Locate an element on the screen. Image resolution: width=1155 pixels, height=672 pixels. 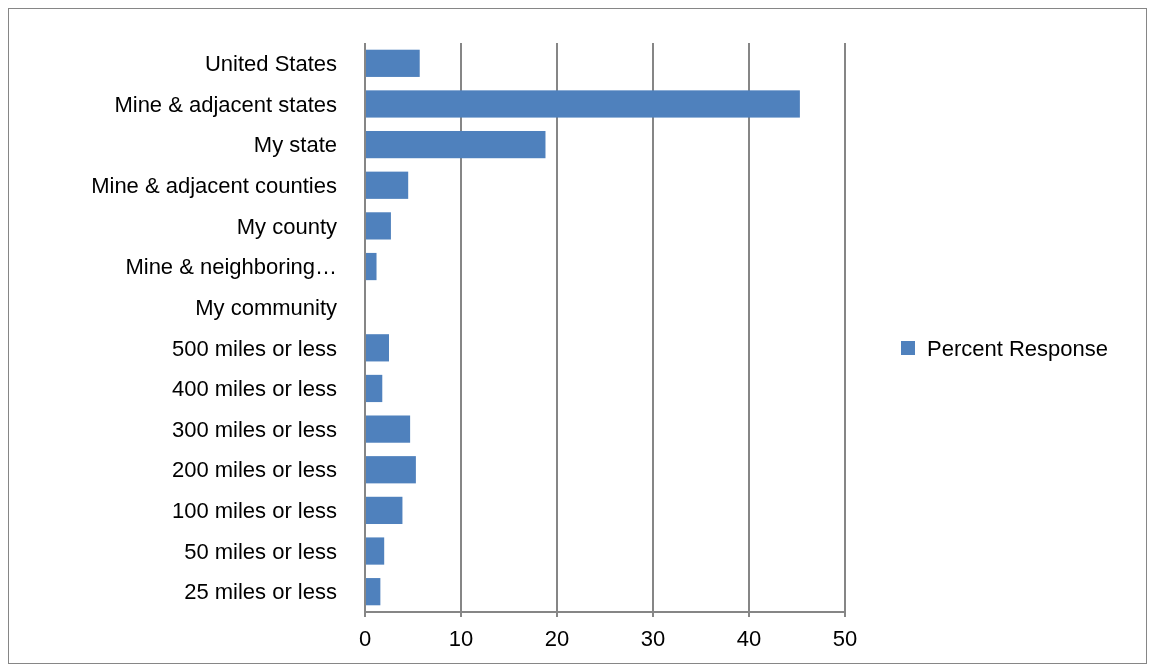
x-tick-label: 30 is located at coordinates (653, 638).